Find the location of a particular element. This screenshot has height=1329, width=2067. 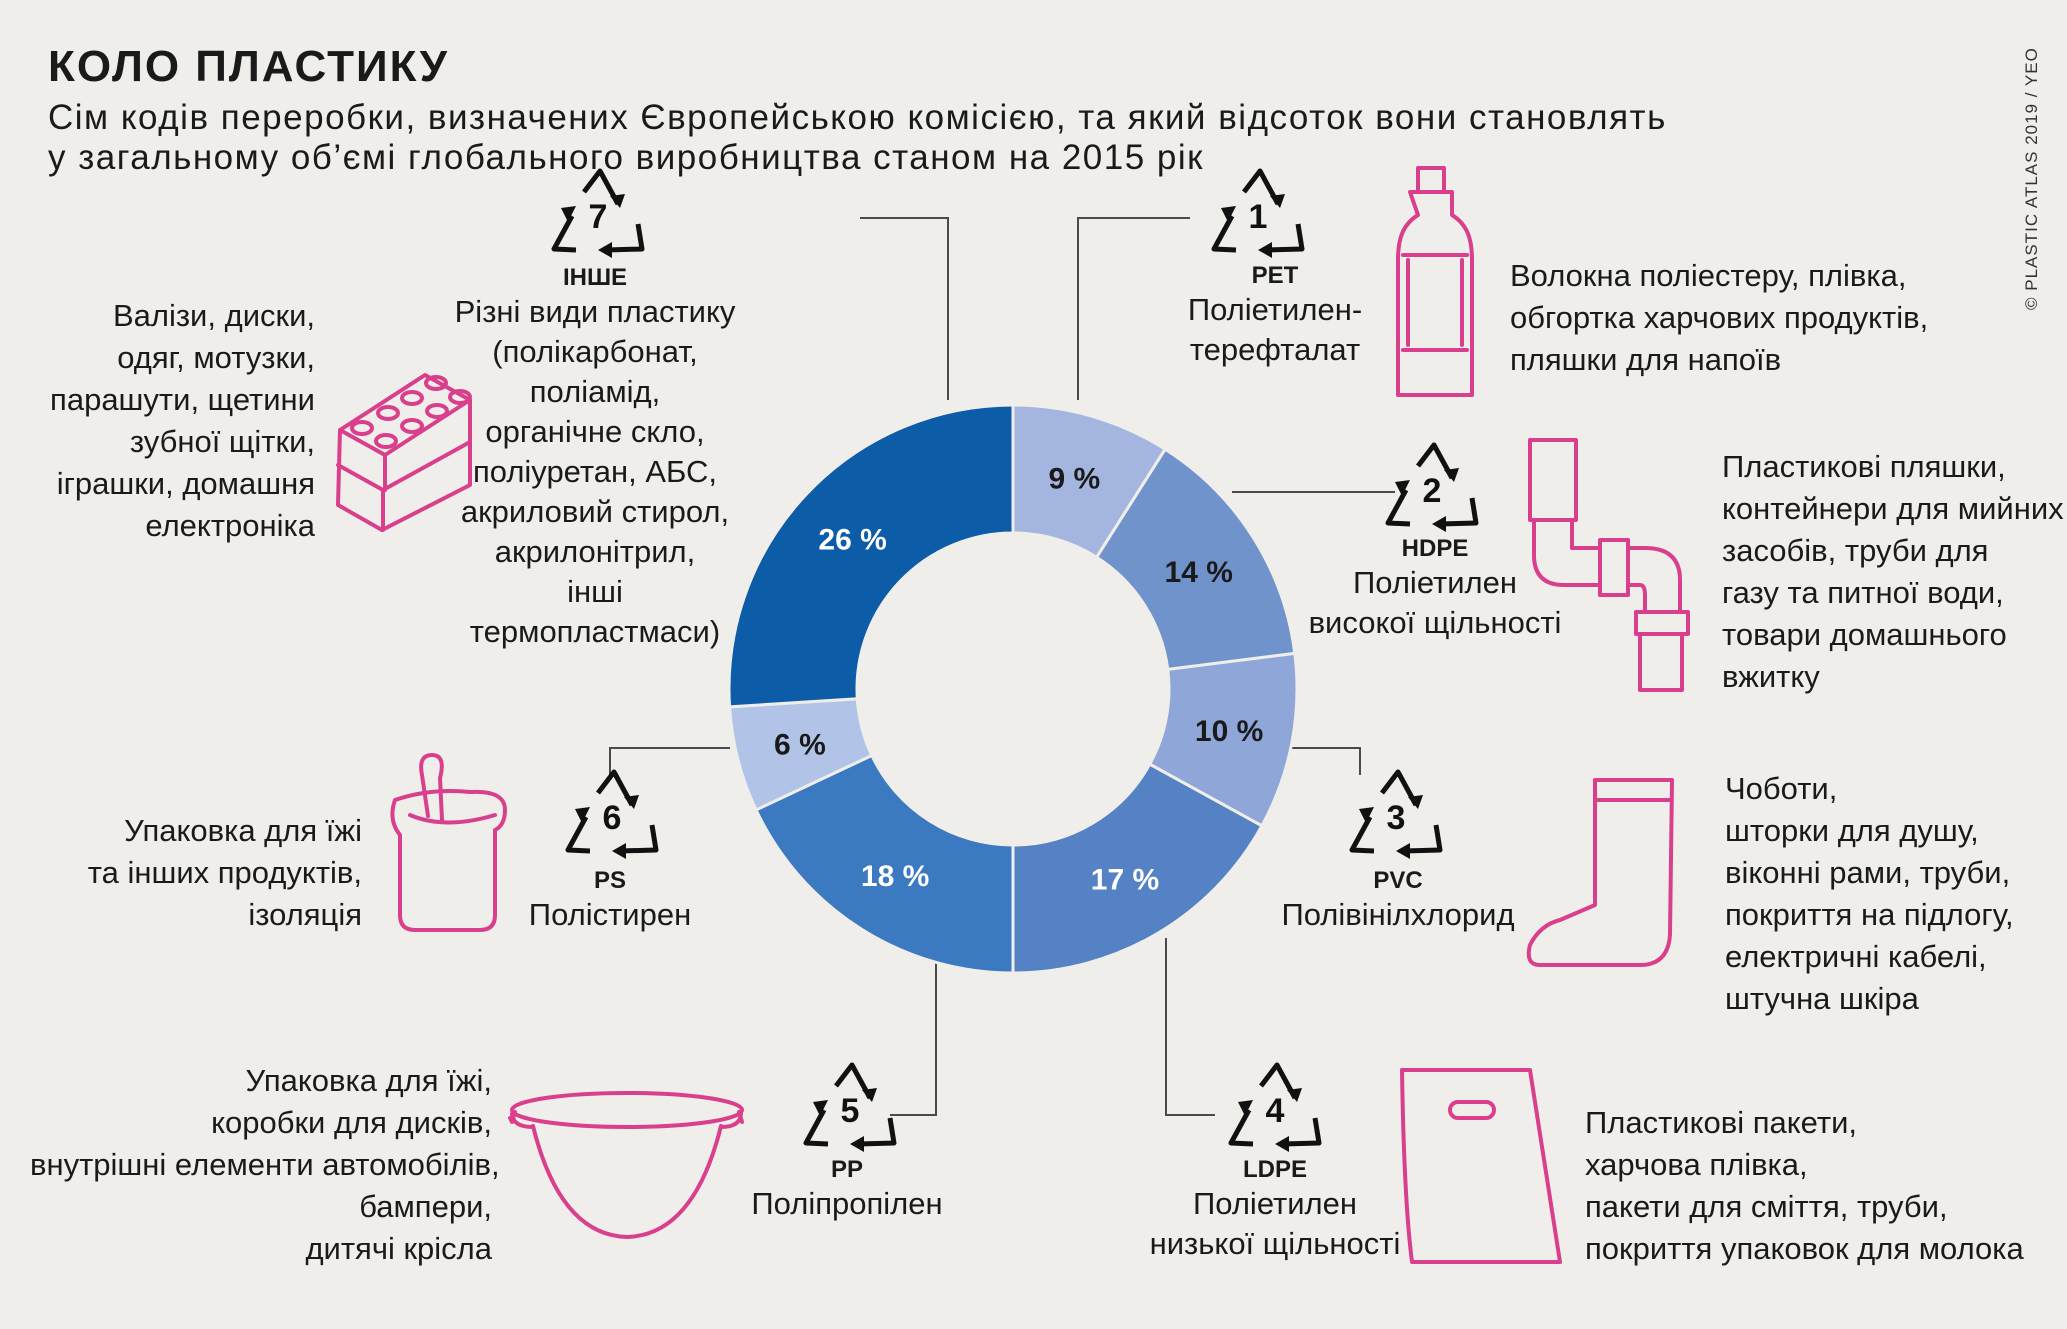

bottle-icon is located at coordinates (1435, 281).